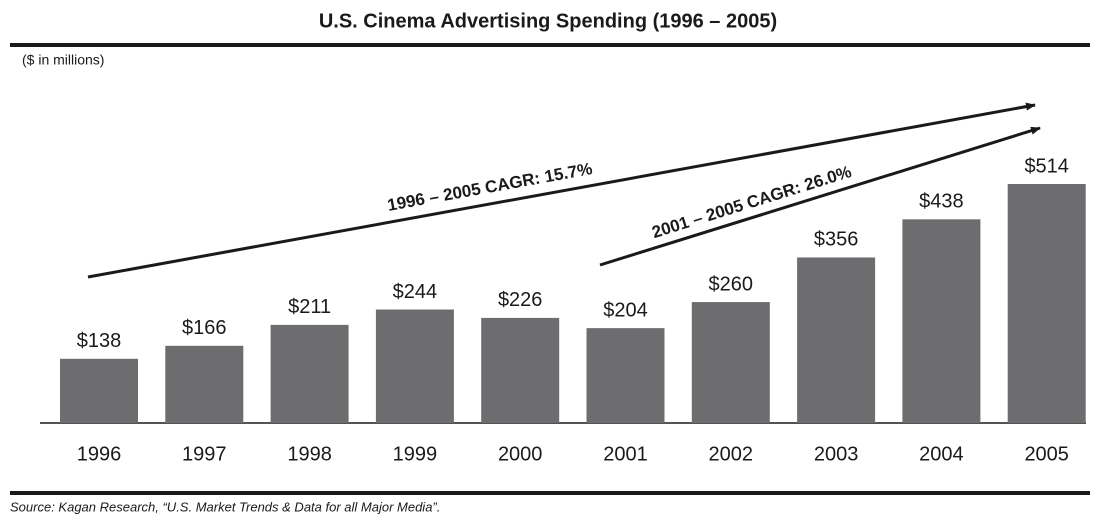 This screenshot has height=517, width=1094. I want to click on x-tick-label: 2001, so click(625, 454).